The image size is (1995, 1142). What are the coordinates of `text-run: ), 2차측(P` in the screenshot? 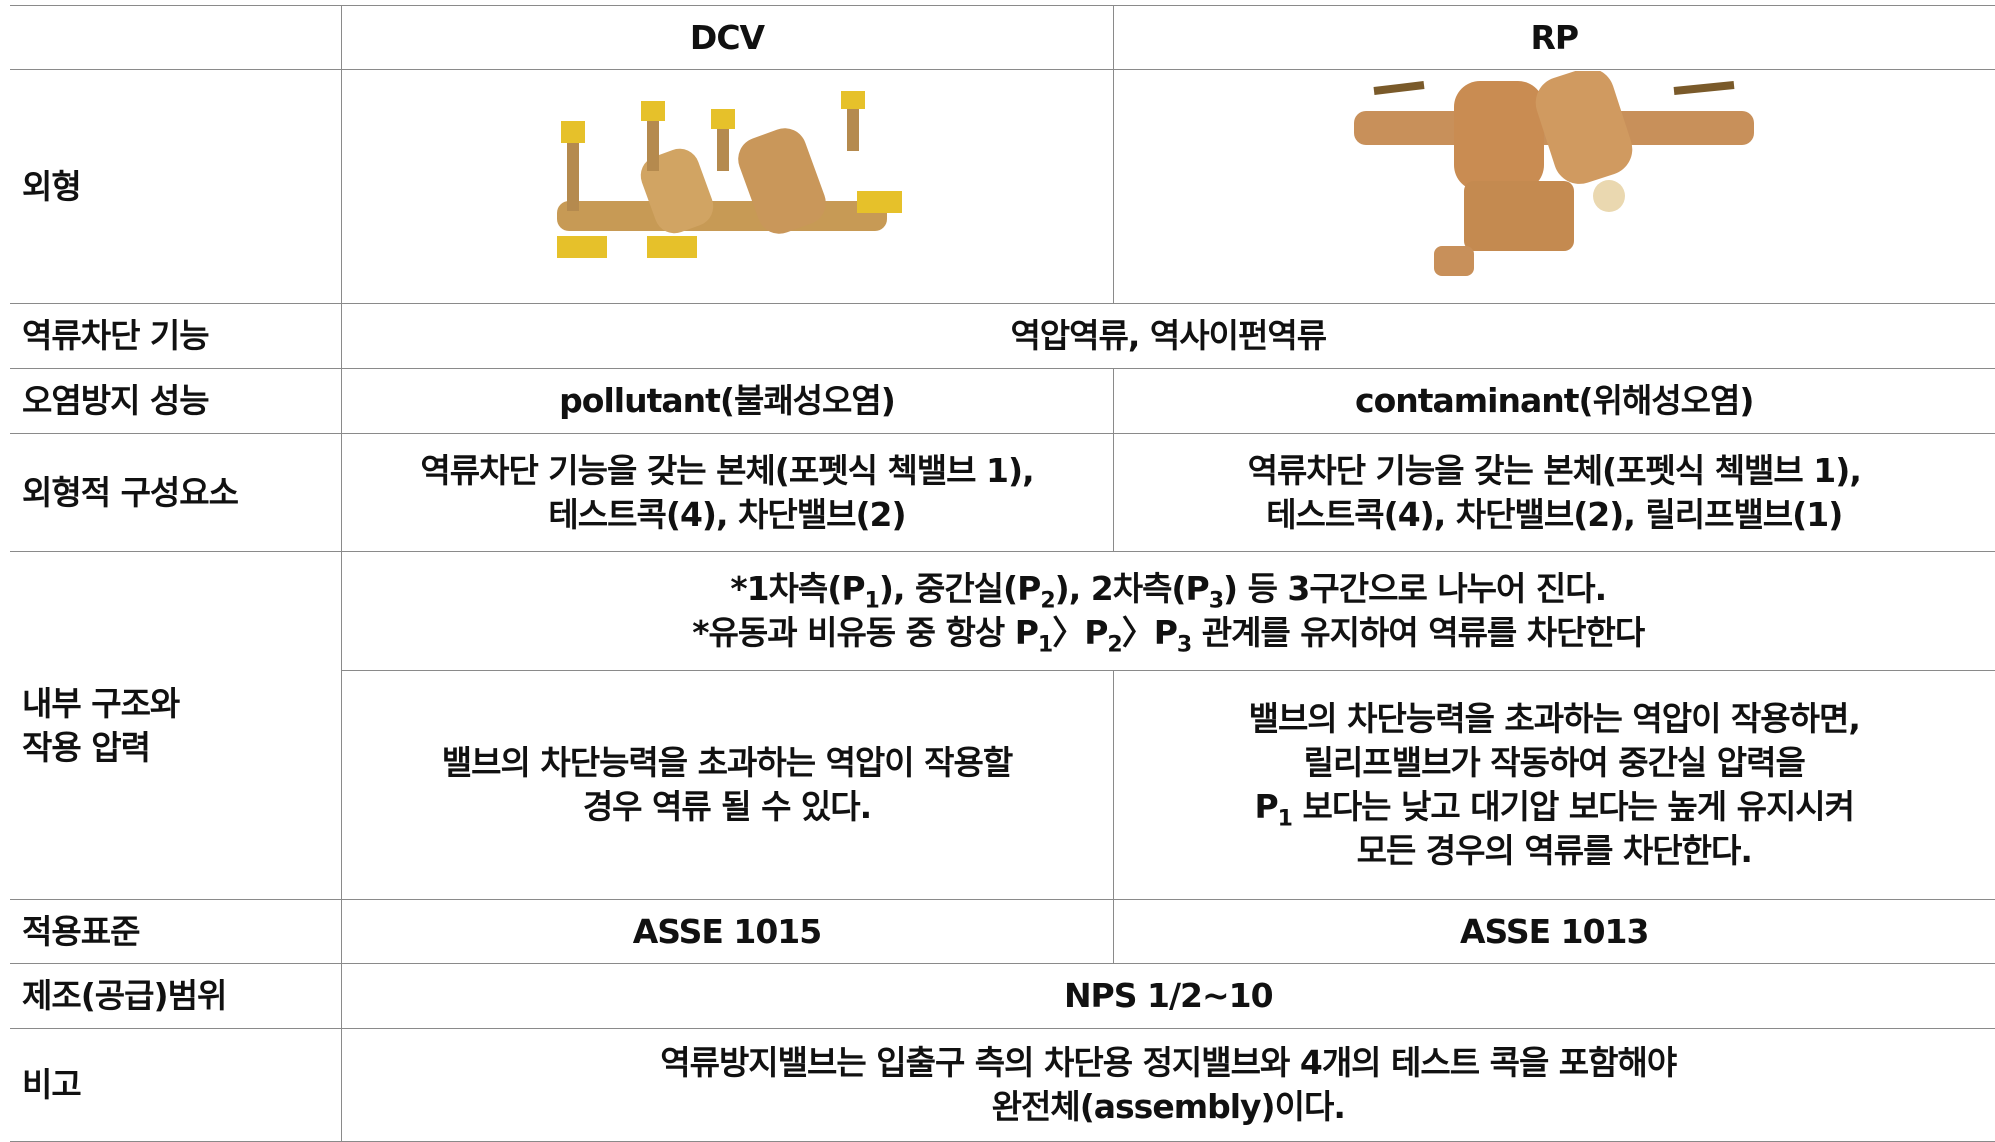 It's located at (1132, 588).